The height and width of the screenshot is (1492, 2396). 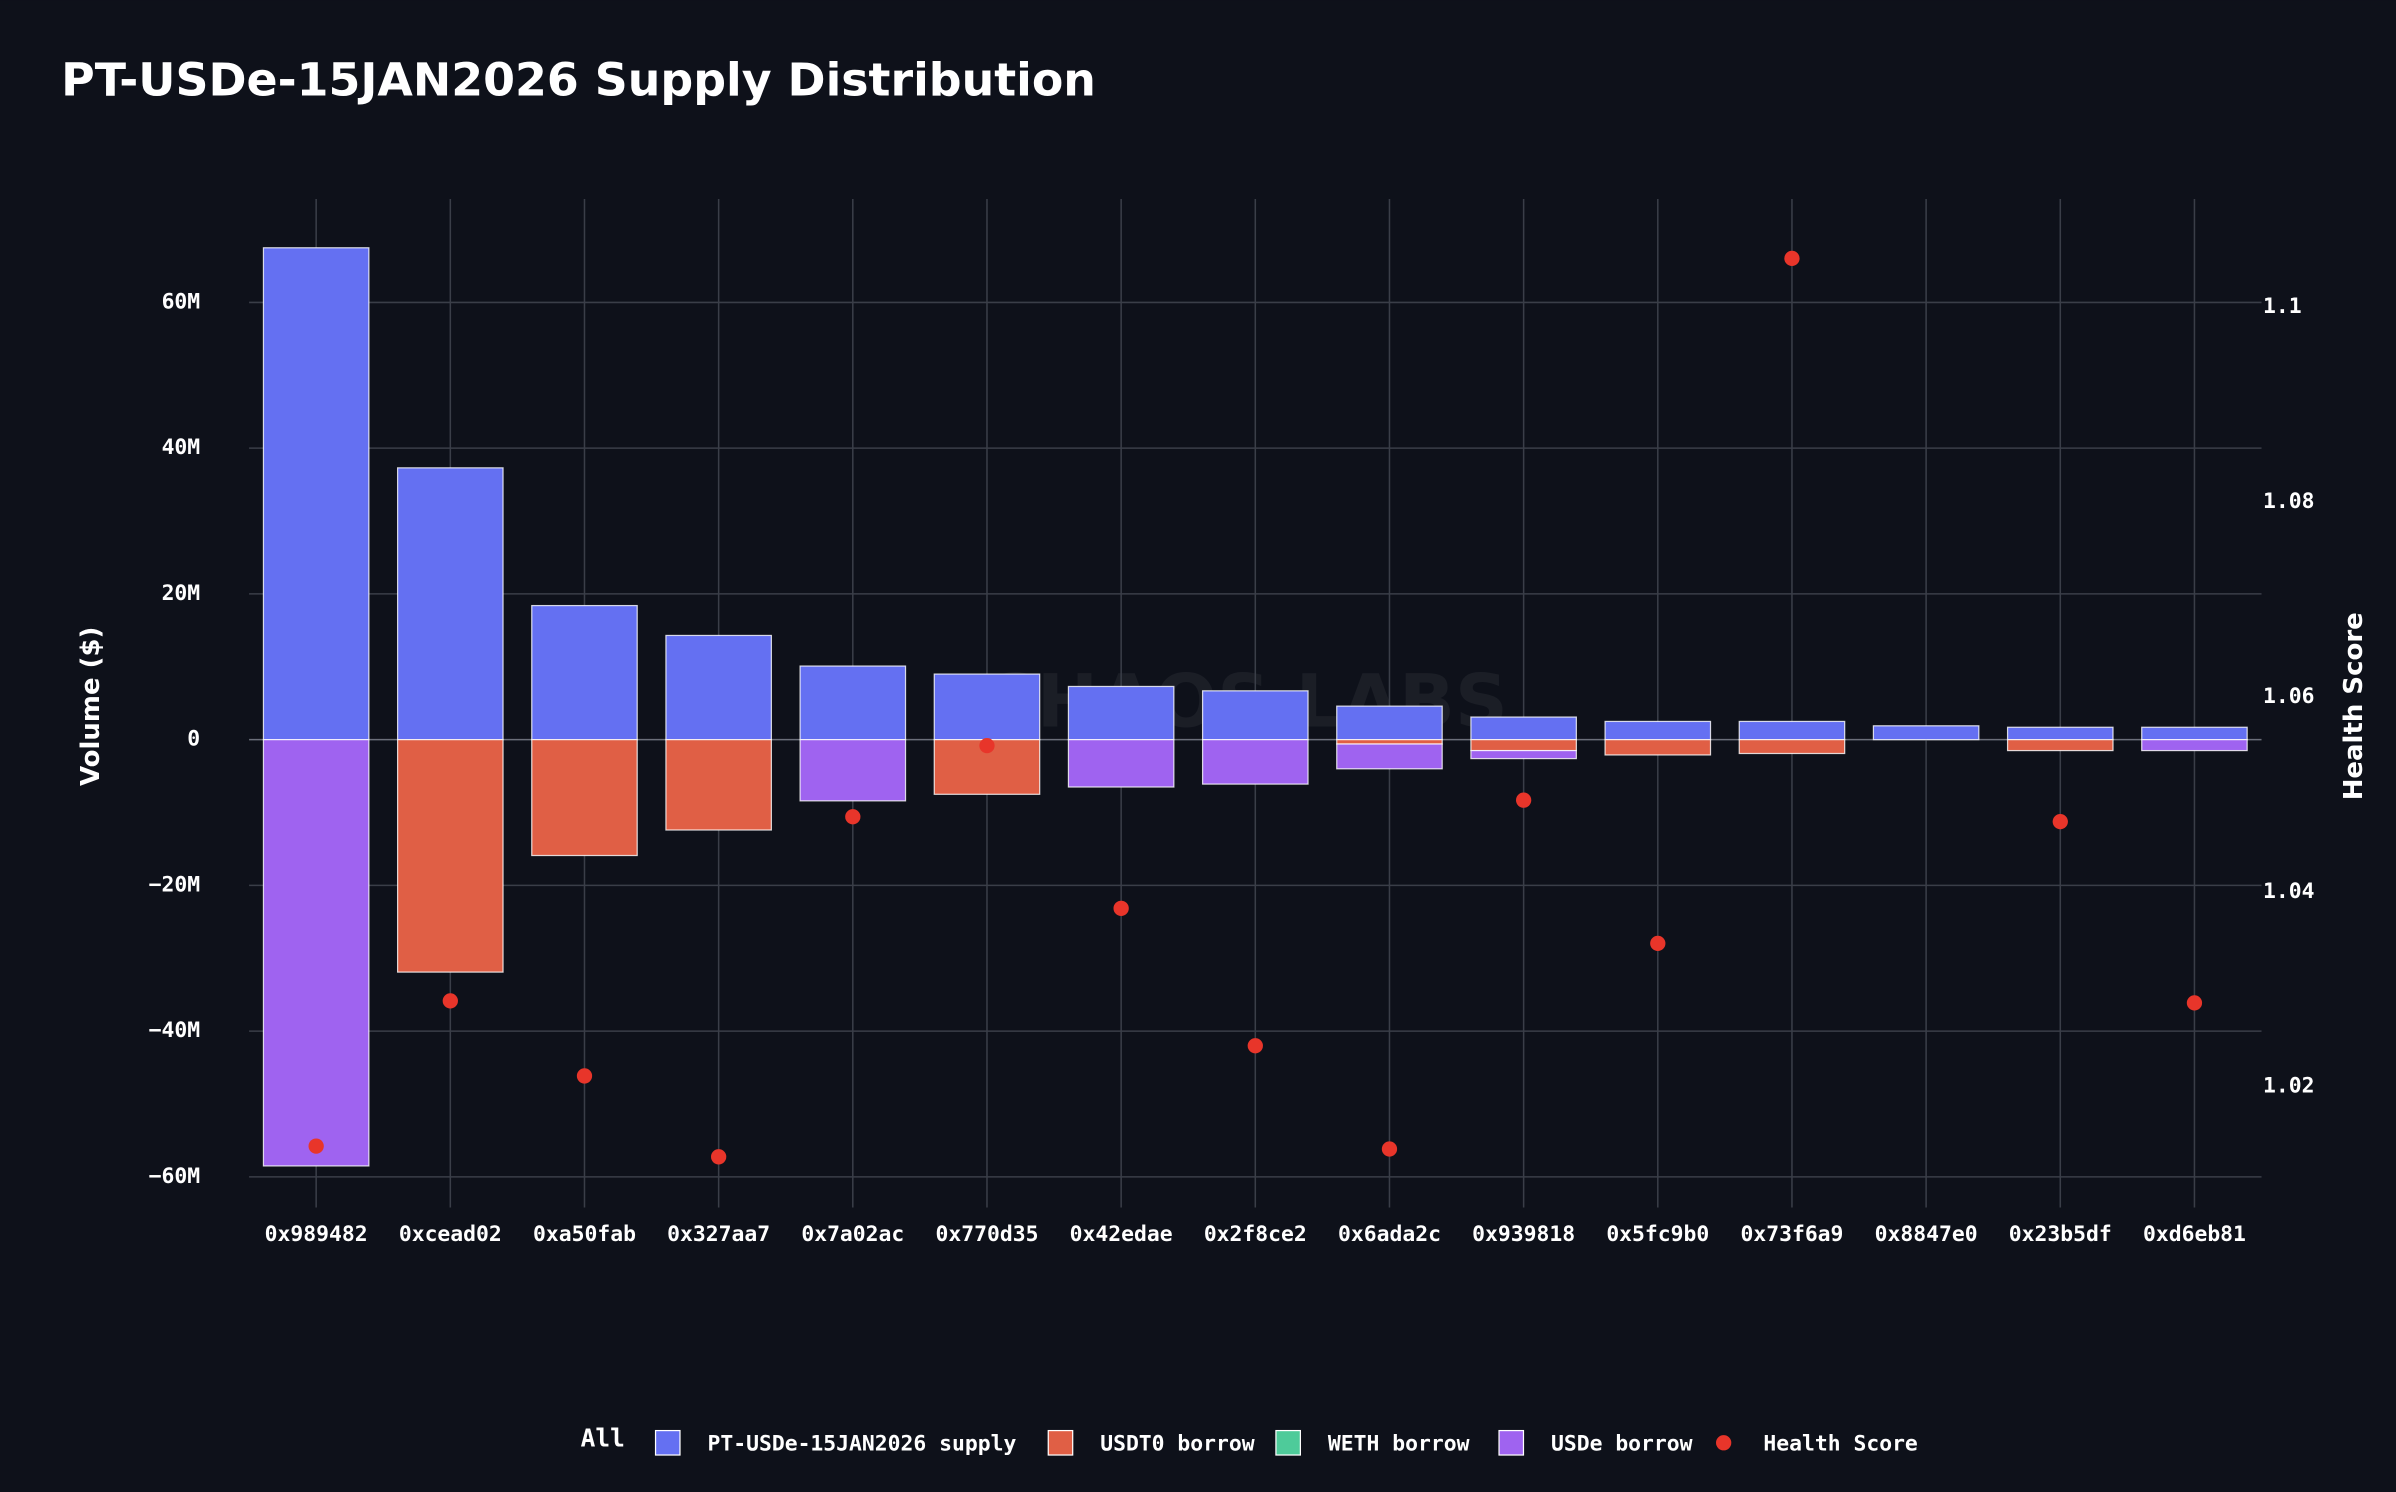 I want to click on y2-tick-label: 1.08, so click(x=2288, y=501).